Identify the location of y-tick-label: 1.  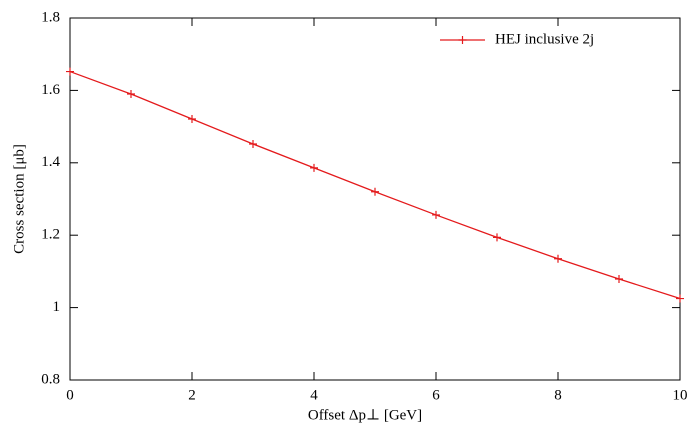
(57, 307).